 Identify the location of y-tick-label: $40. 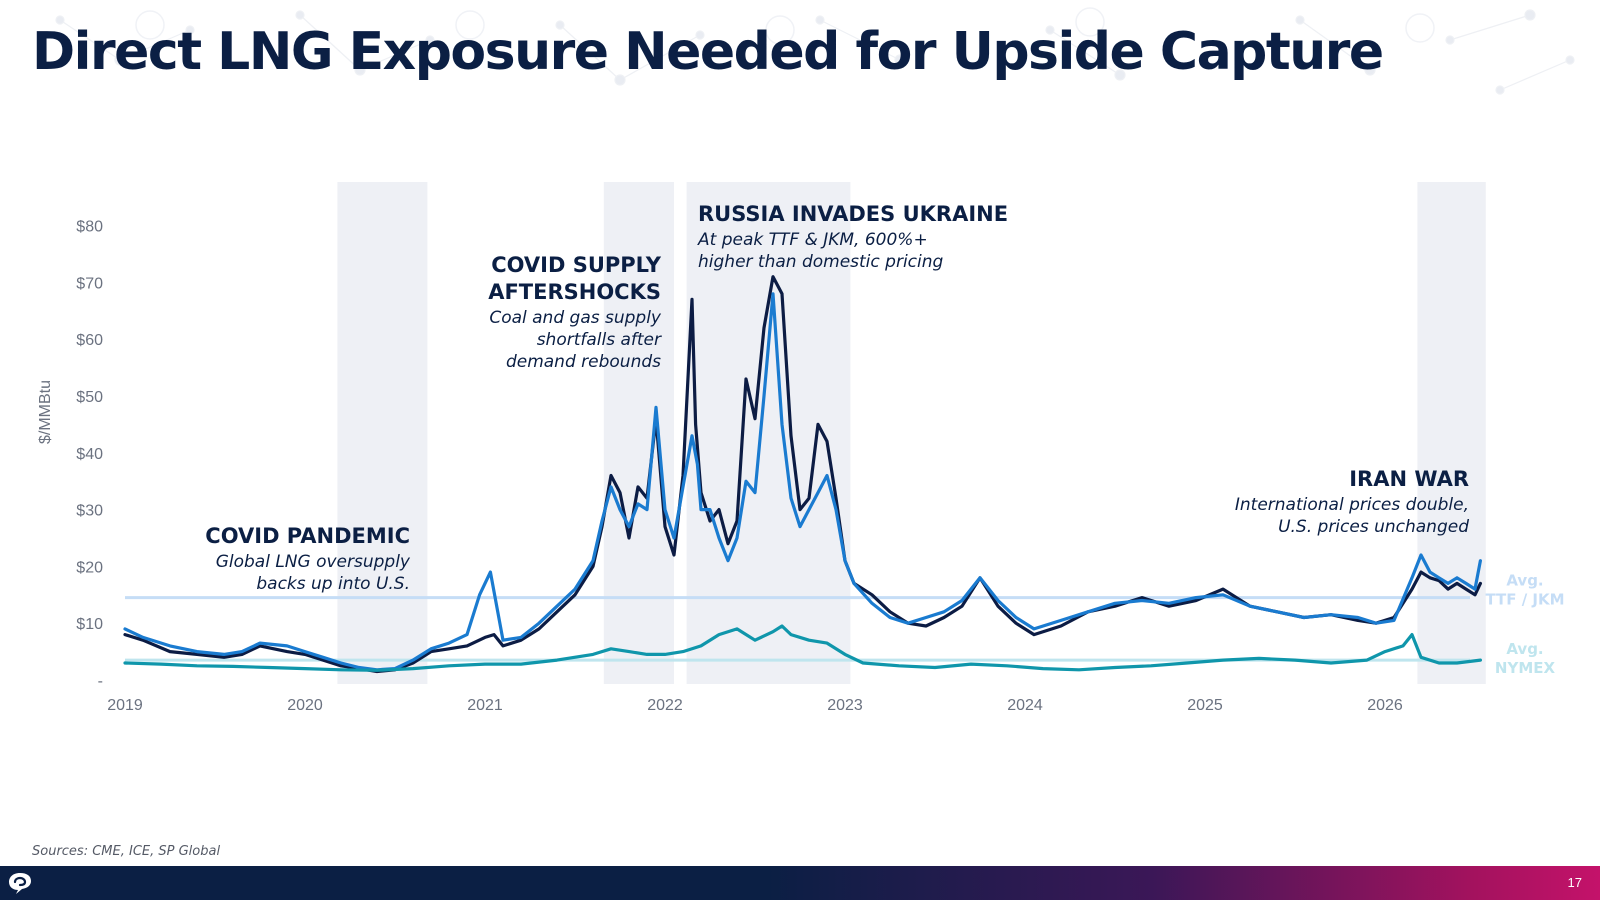
(89, 454).